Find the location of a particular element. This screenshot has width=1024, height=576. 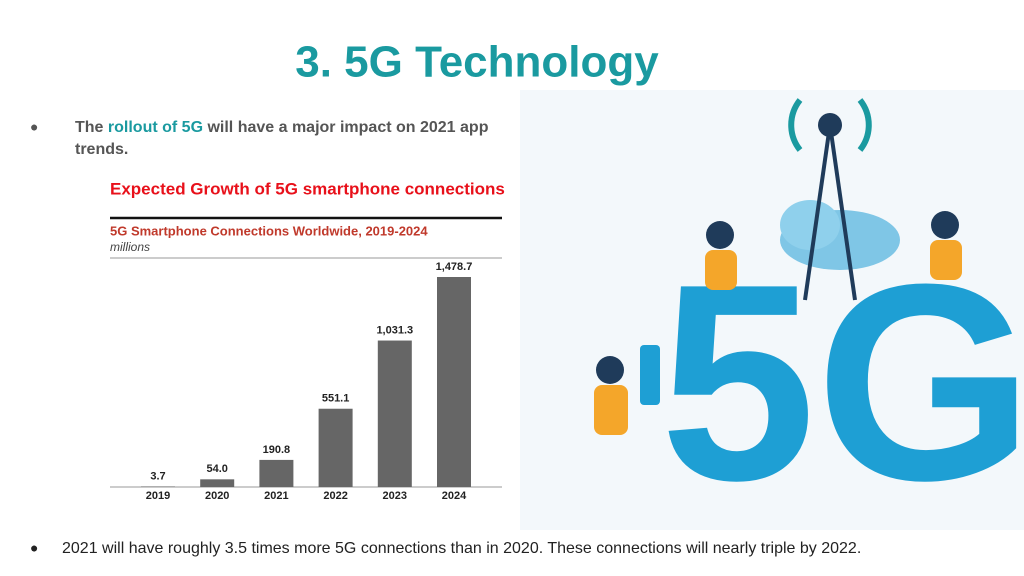

x-tick-label: 2020 is located at coordinates (217, 496).